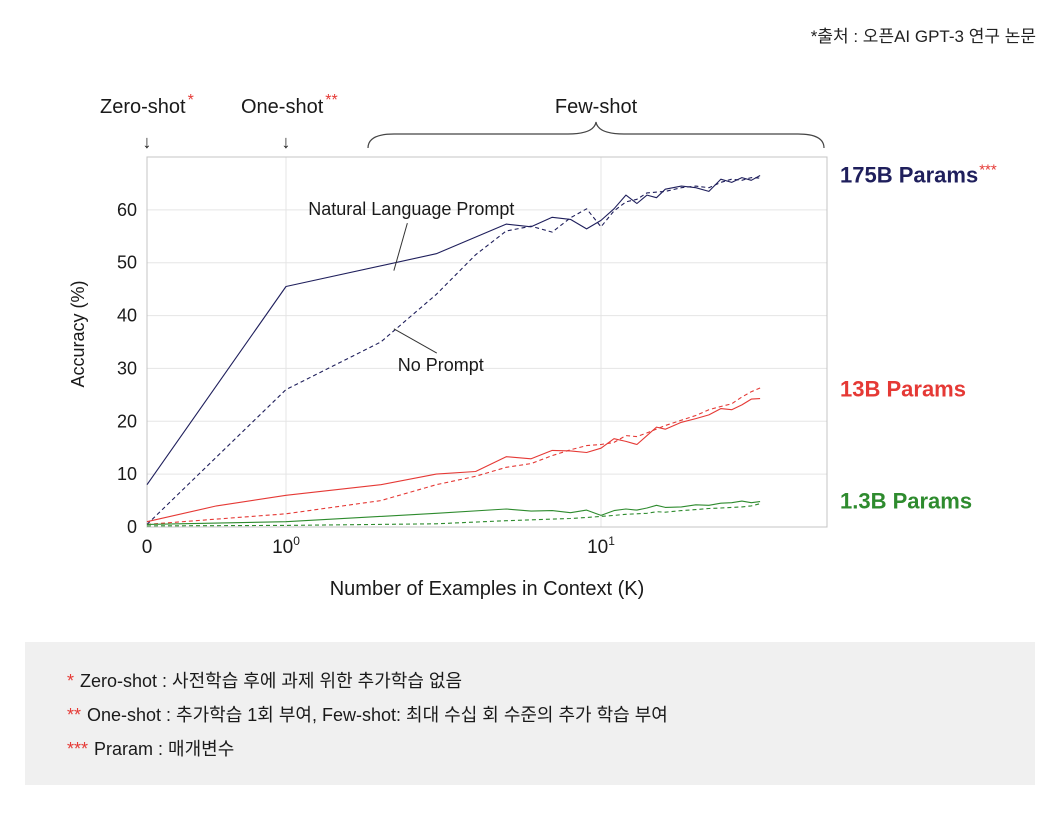 The image size is (1060, 820). What do you see at coordinates (331, 100) in the screenshot?
I see `one-shot-asterisk: **` at bounding box center [331, 100].